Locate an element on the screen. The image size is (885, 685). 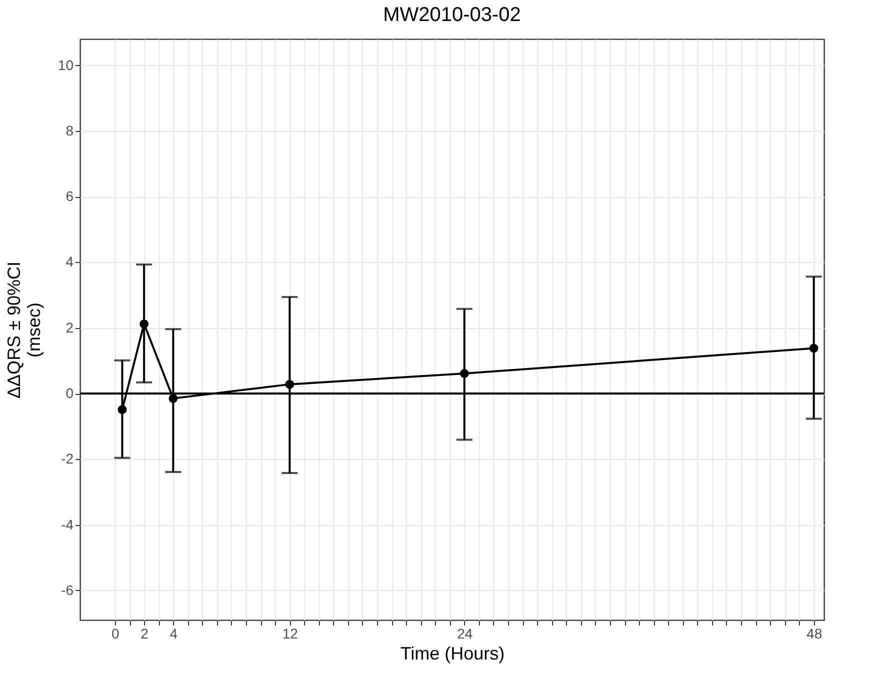
y-axis-title: ΔΔQRS ± 90%CI (msec) is located at coordinates (24, 330).